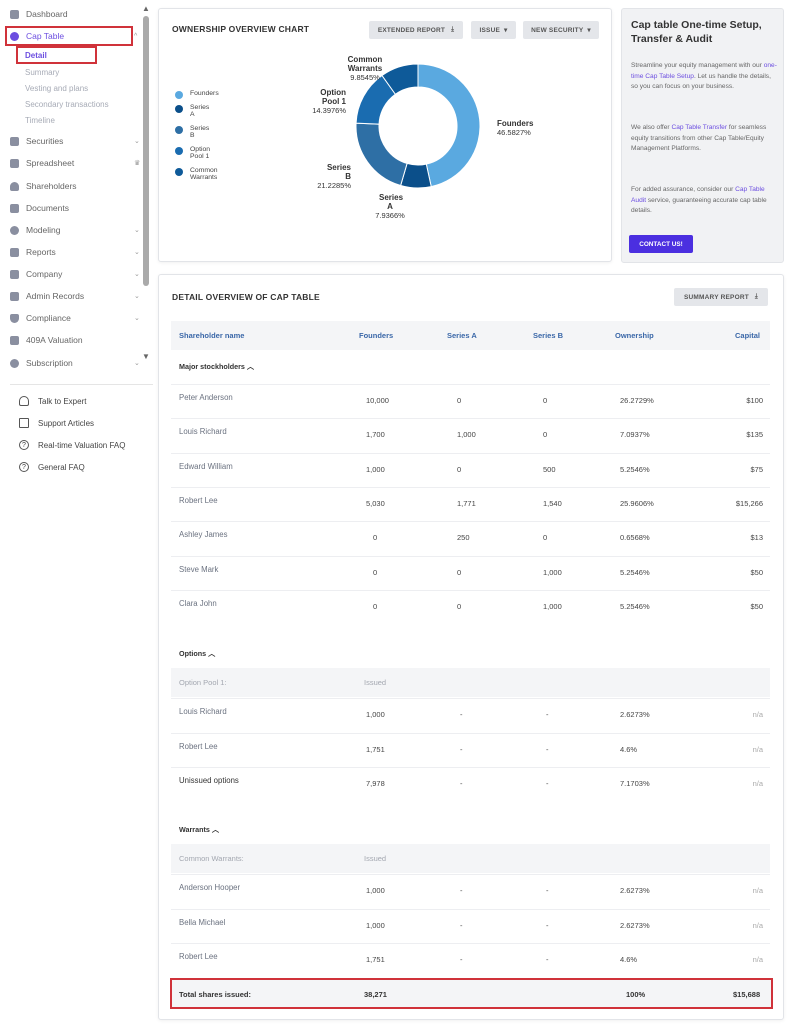 The image size is (789, 1024). What do you see at coordinates (14, 296) in the screenshot?
I see `admin-icon` at bounding box center [14, 296].